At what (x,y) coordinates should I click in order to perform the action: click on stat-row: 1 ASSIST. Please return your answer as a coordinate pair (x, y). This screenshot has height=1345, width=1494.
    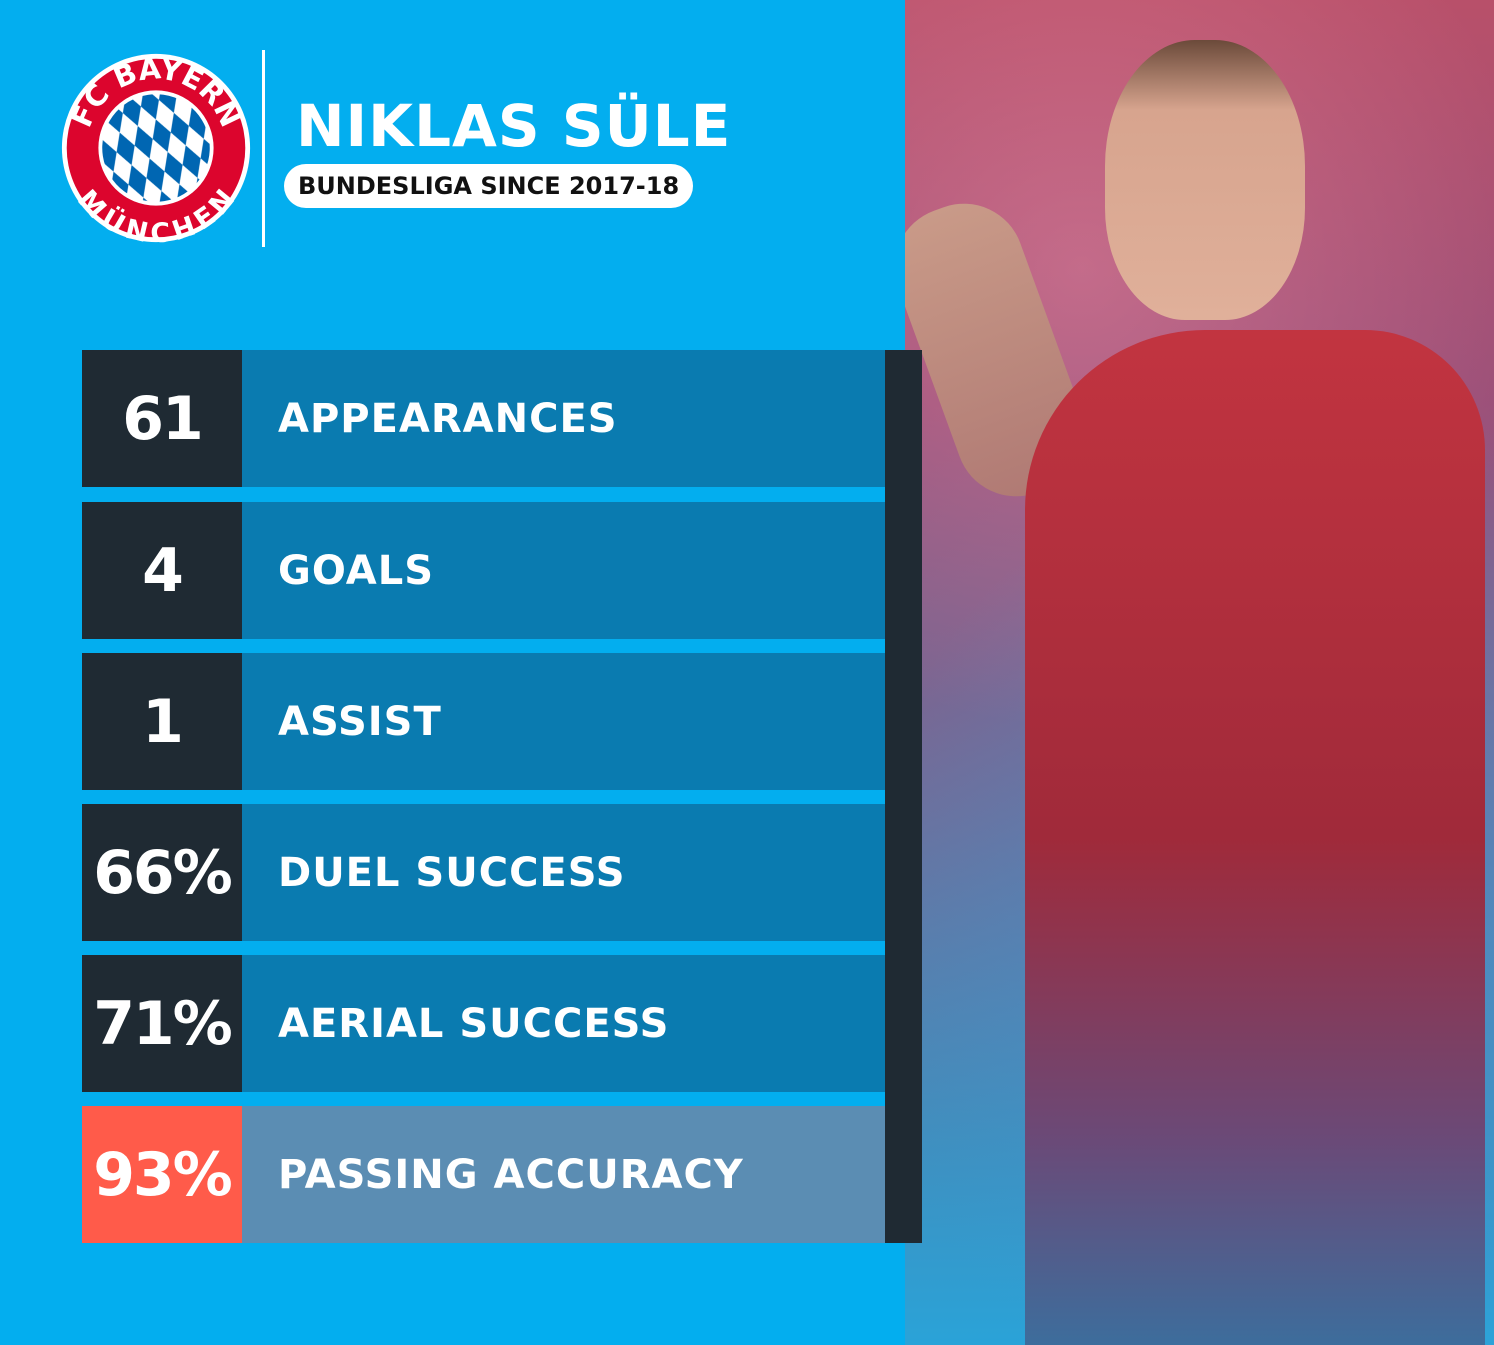
    Looking at the image, I should click on (483, 721).